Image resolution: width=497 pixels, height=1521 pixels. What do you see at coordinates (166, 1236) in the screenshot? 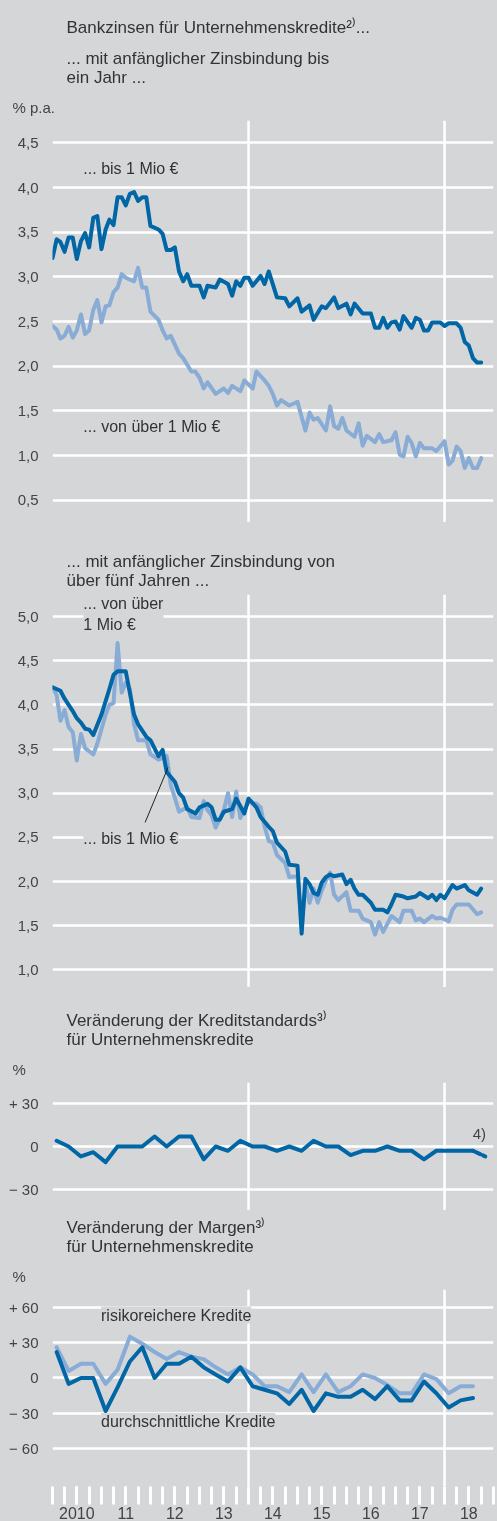
I see `chart-title: Veränderung der Margen³⁾ für Unternehmenskredite` at bounding box center [166, 1236].